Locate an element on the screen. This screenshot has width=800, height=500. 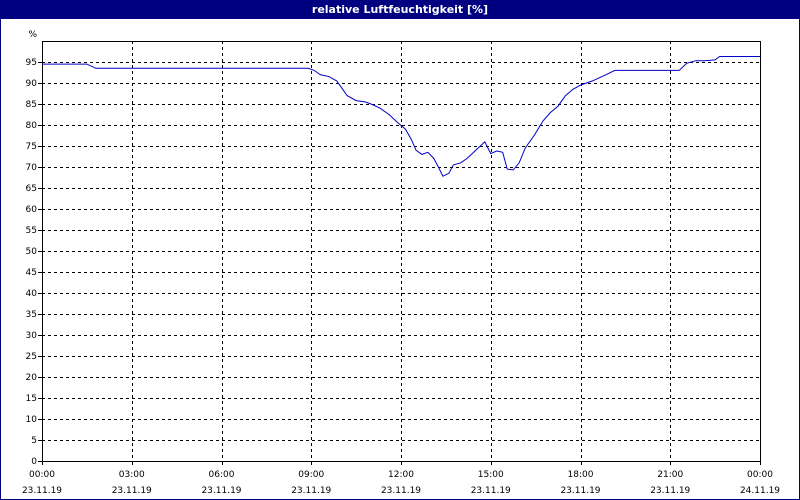
y-tick-label: 85 is located at coordinates (31, 105).